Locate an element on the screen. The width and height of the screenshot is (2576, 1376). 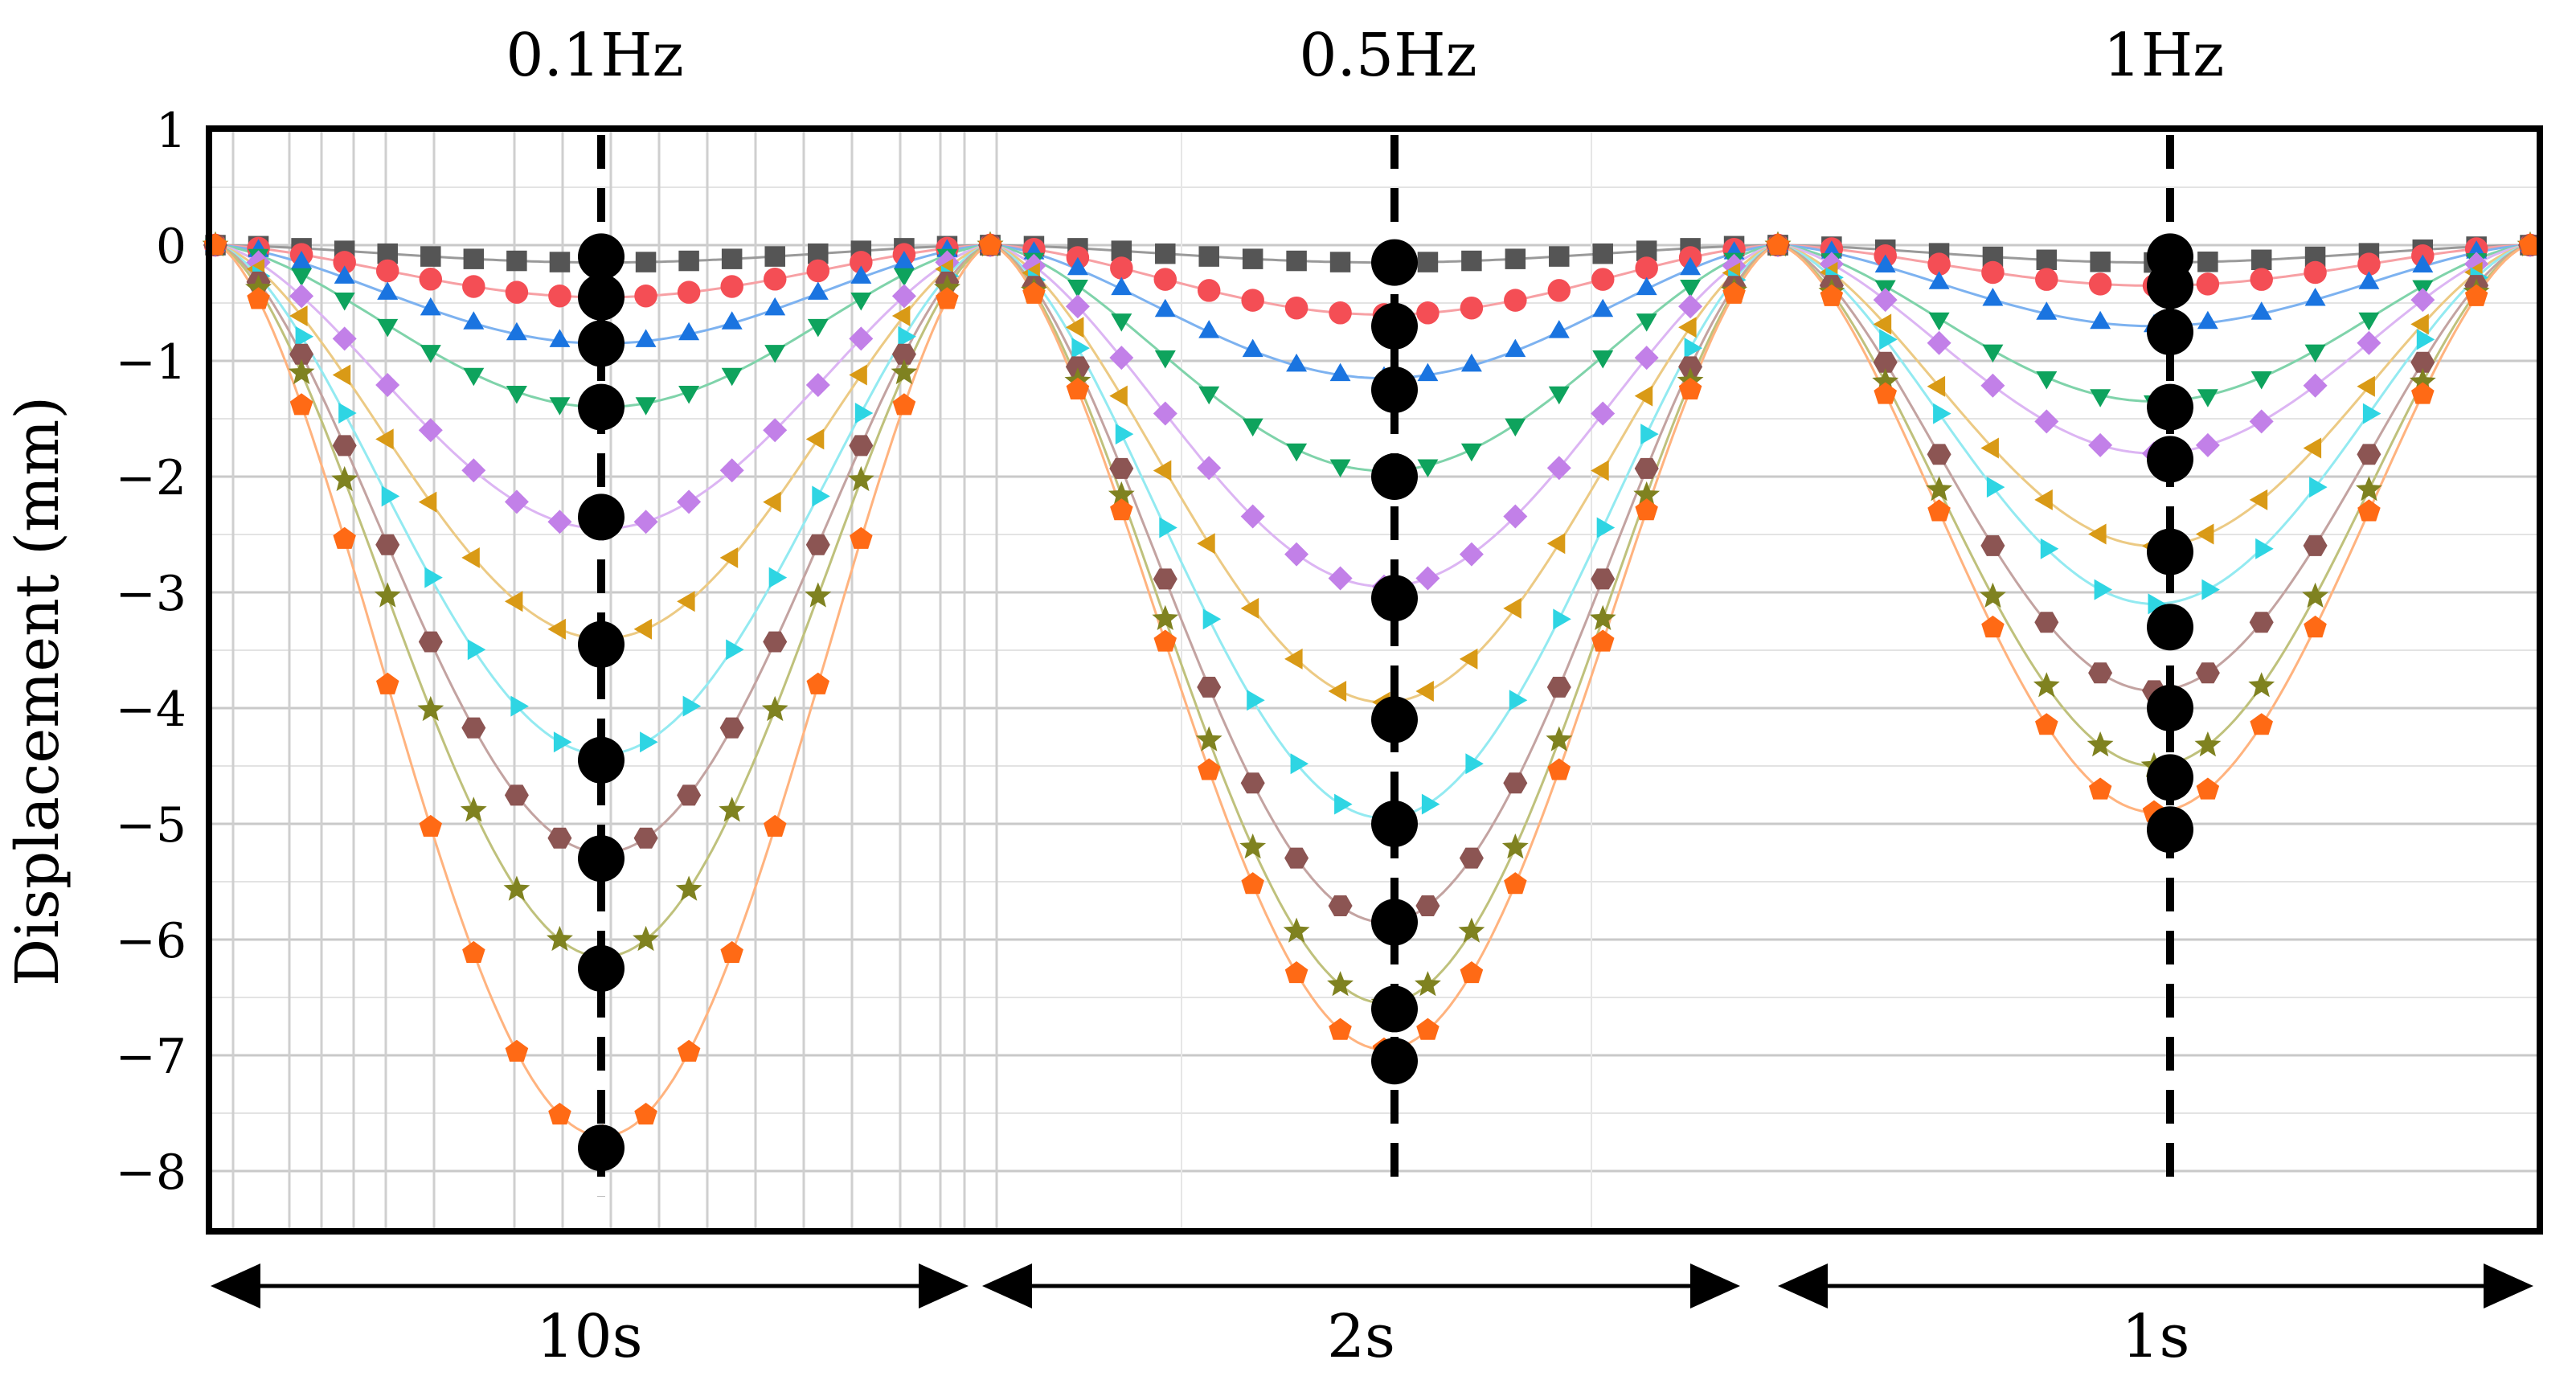
duration-label: 2s is located at coordinates (1361, 1336).